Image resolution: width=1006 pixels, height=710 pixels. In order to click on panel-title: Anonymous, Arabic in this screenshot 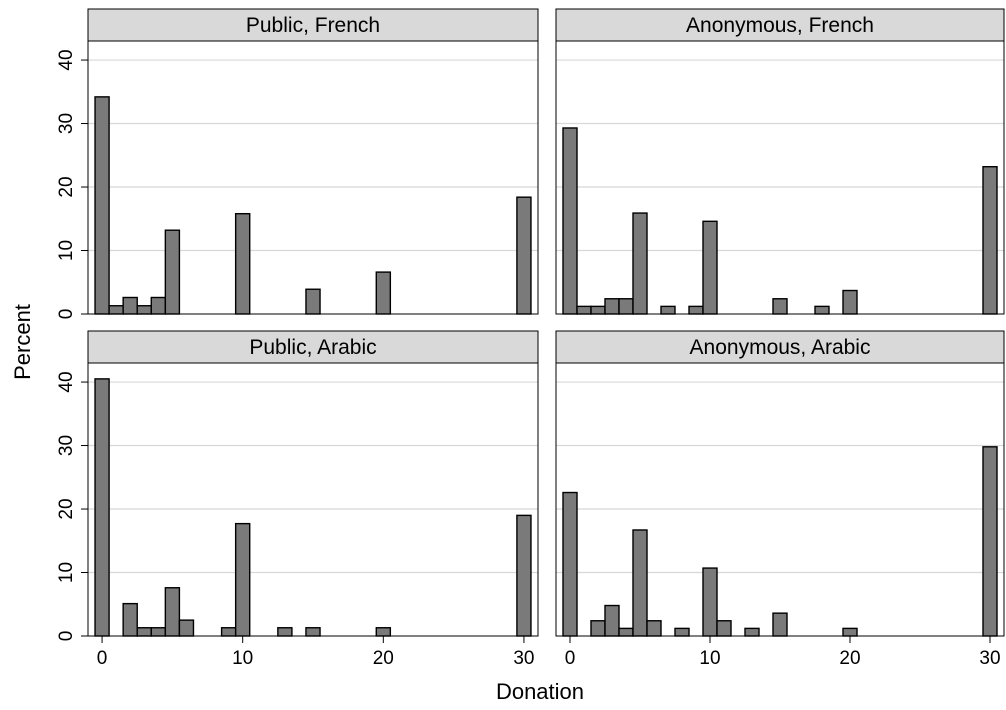, I will do `click(780, 347)`.